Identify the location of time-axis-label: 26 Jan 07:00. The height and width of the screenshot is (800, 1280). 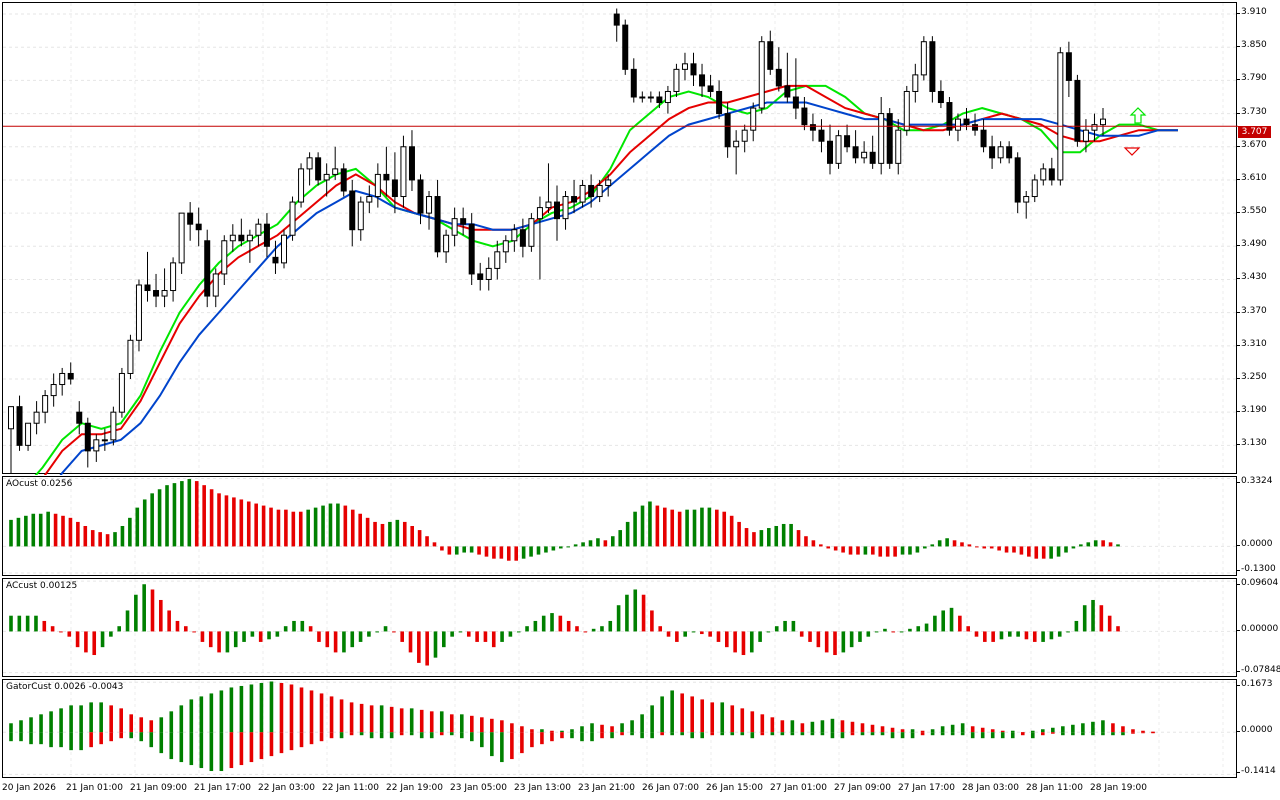
(670, 788).